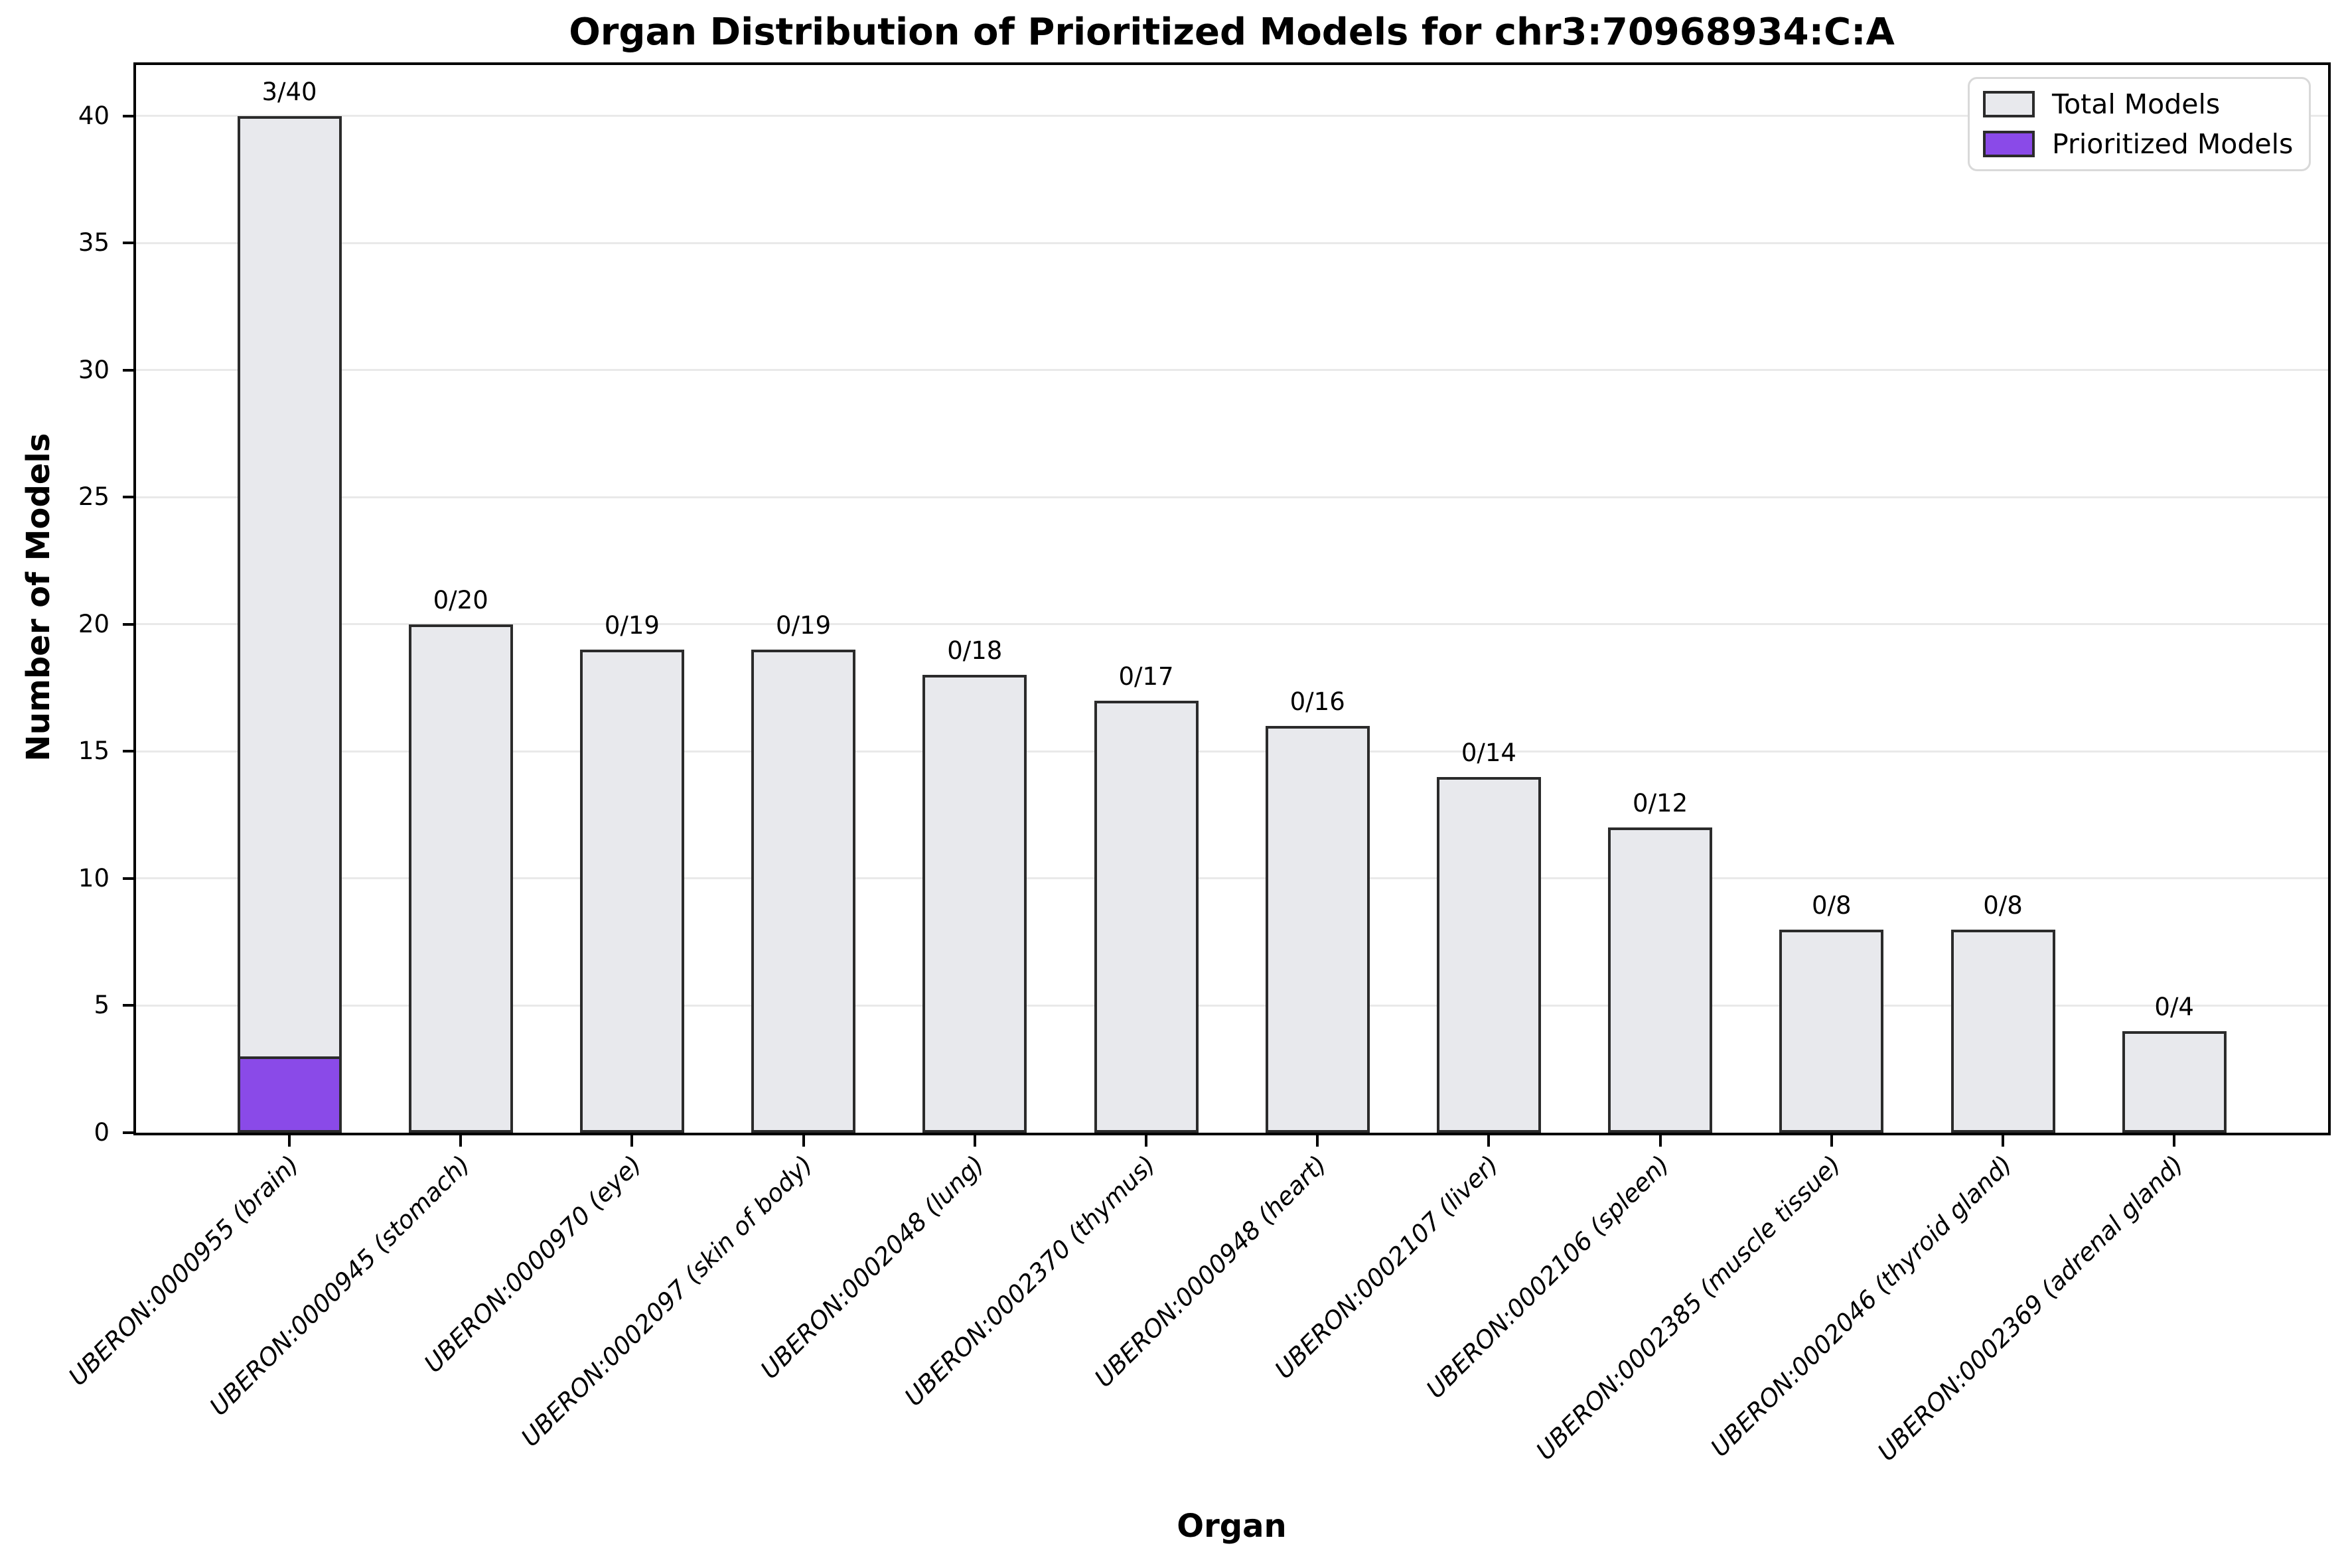  What do you see at coordinates (94, 623) in the screenshot?
I see `y-tick-label: 20` at bounding box center [94, 623].